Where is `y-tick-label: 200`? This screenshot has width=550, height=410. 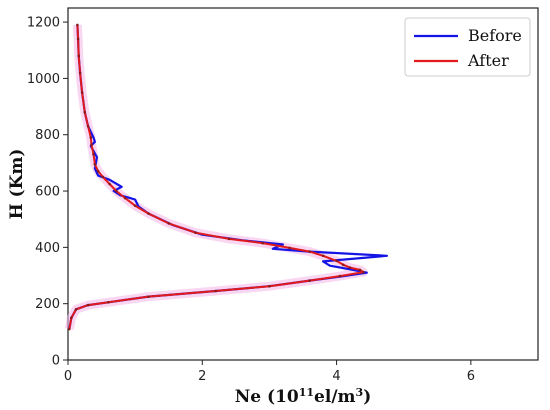
y-tick-label: 200 is located at coordinates (47, 304).